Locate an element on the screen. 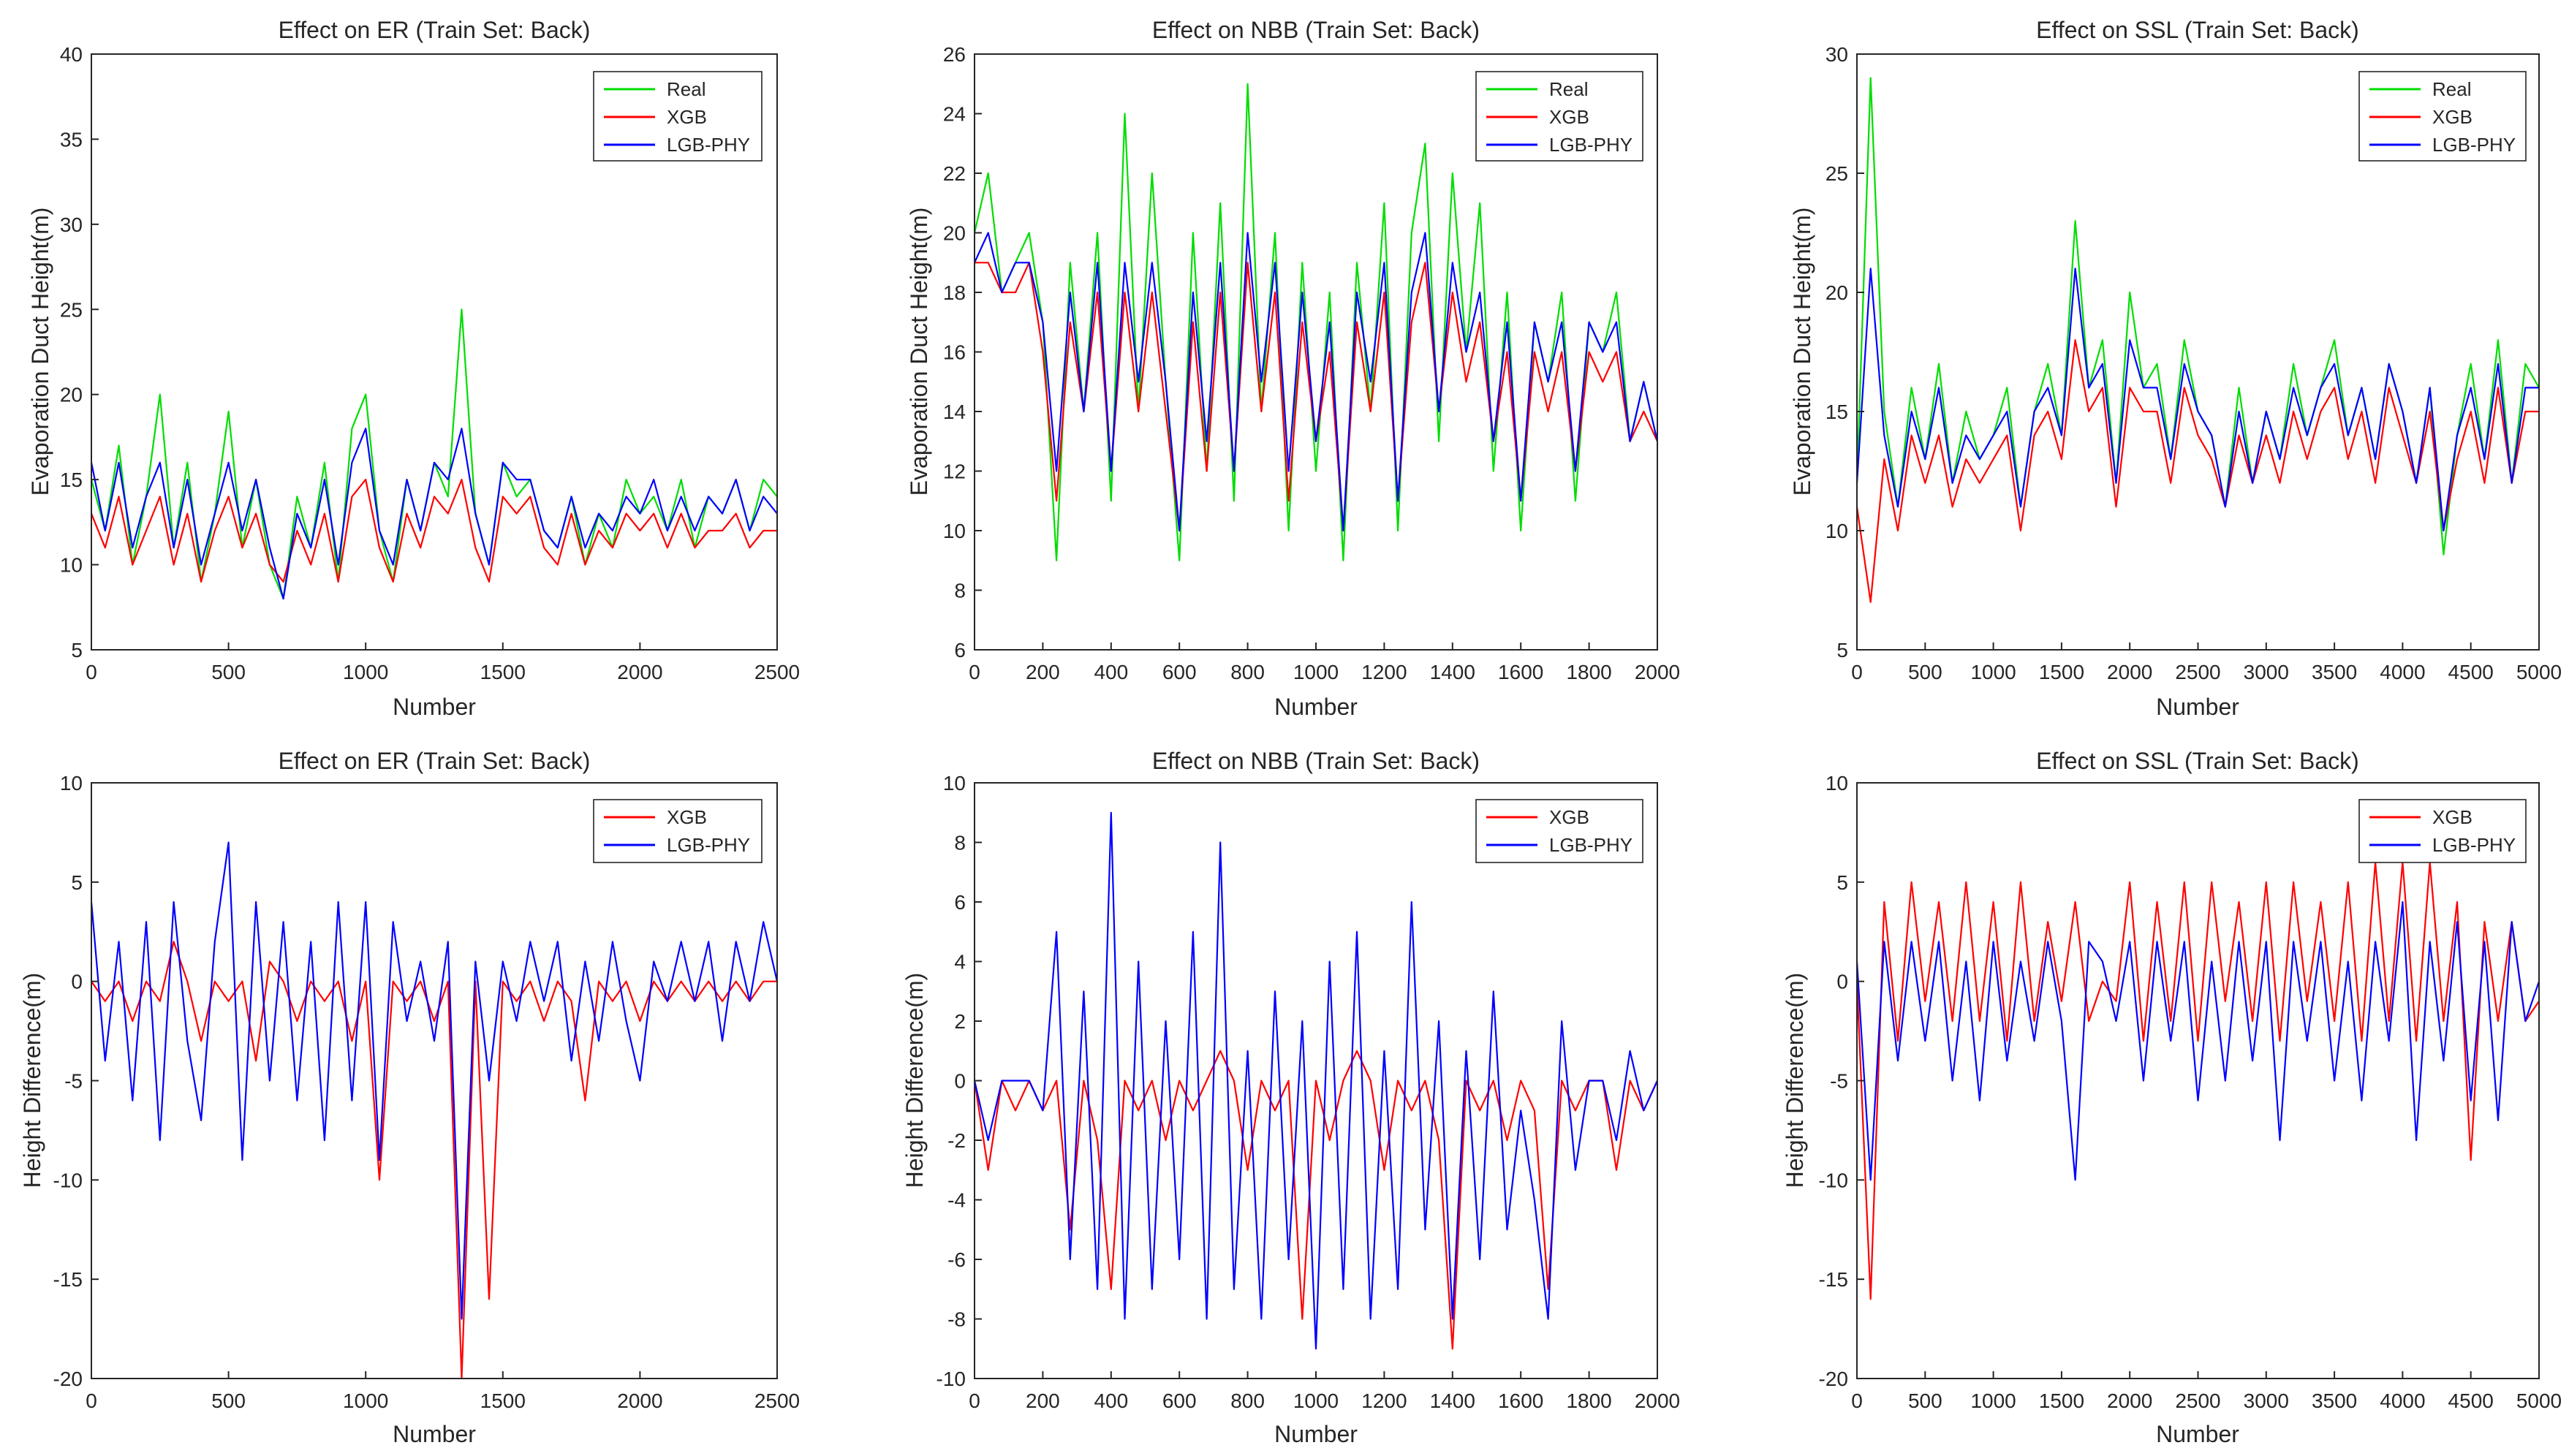 This screenshot has width=2569, height=1456. y-tick-label: 22 is located at coordinates (954, 173).